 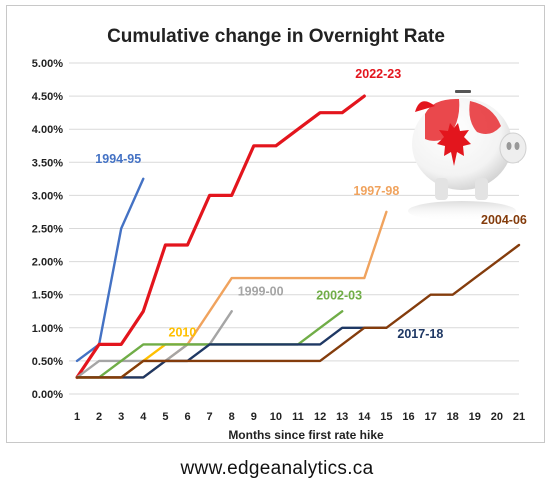 I want to click on y-tick-label: 0.00%, so click(x=47, y=395).